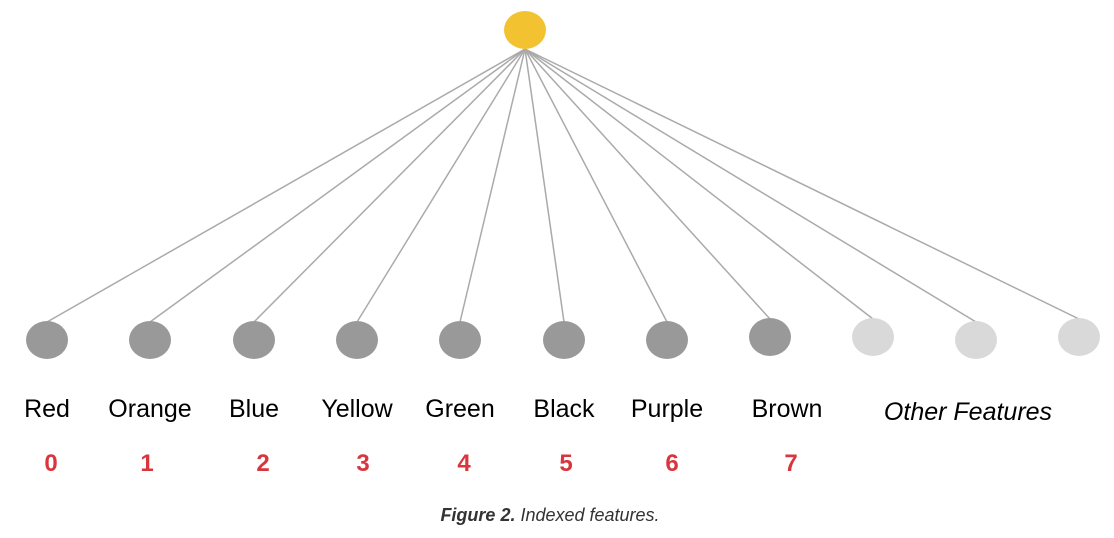  I want to click on feature-nodes-group, so click(563, 338).